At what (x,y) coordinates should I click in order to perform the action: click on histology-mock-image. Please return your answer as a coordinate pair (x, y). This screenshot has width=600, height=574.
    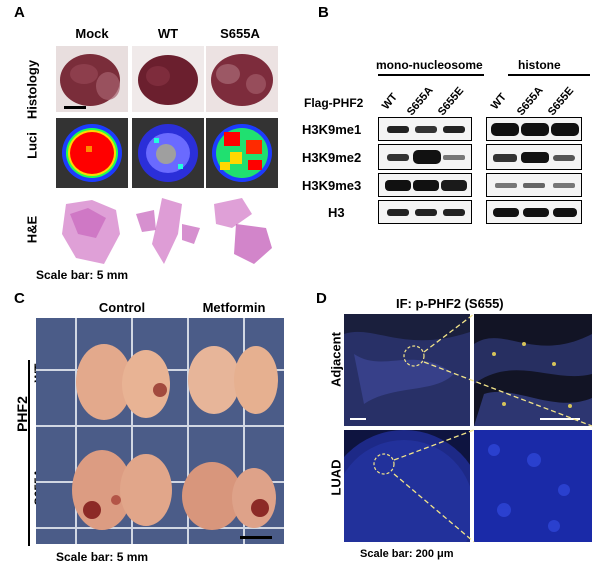
    Looking at the image, I should click on (92, 79).